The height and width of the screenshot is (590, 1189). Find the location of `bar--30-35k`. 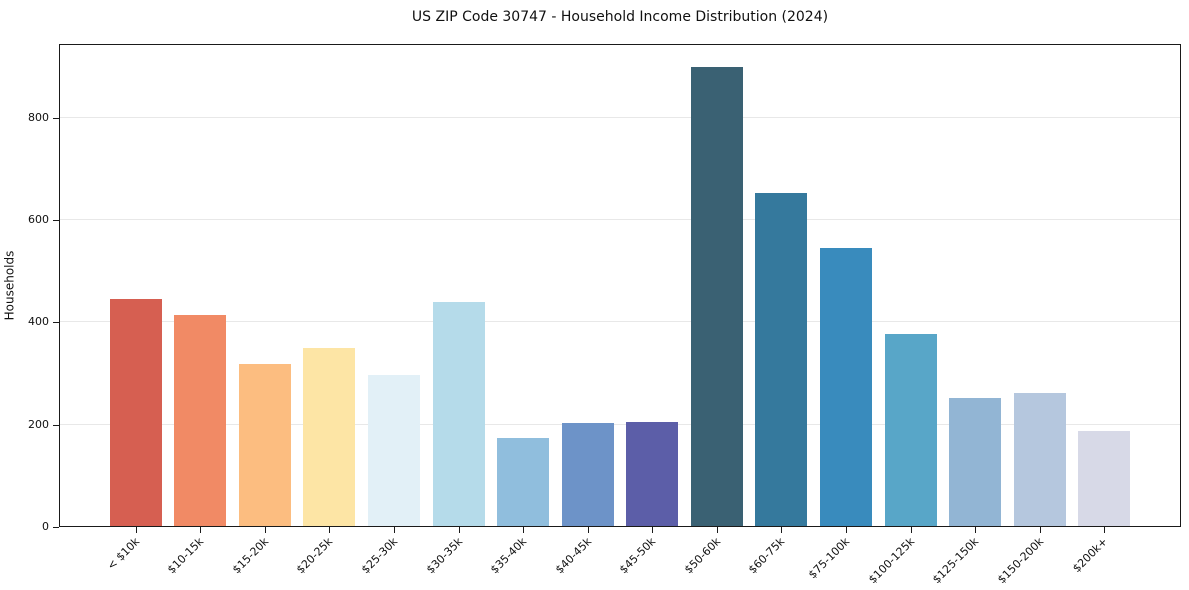

bar--30-35k is located at coordinates (458, 414).